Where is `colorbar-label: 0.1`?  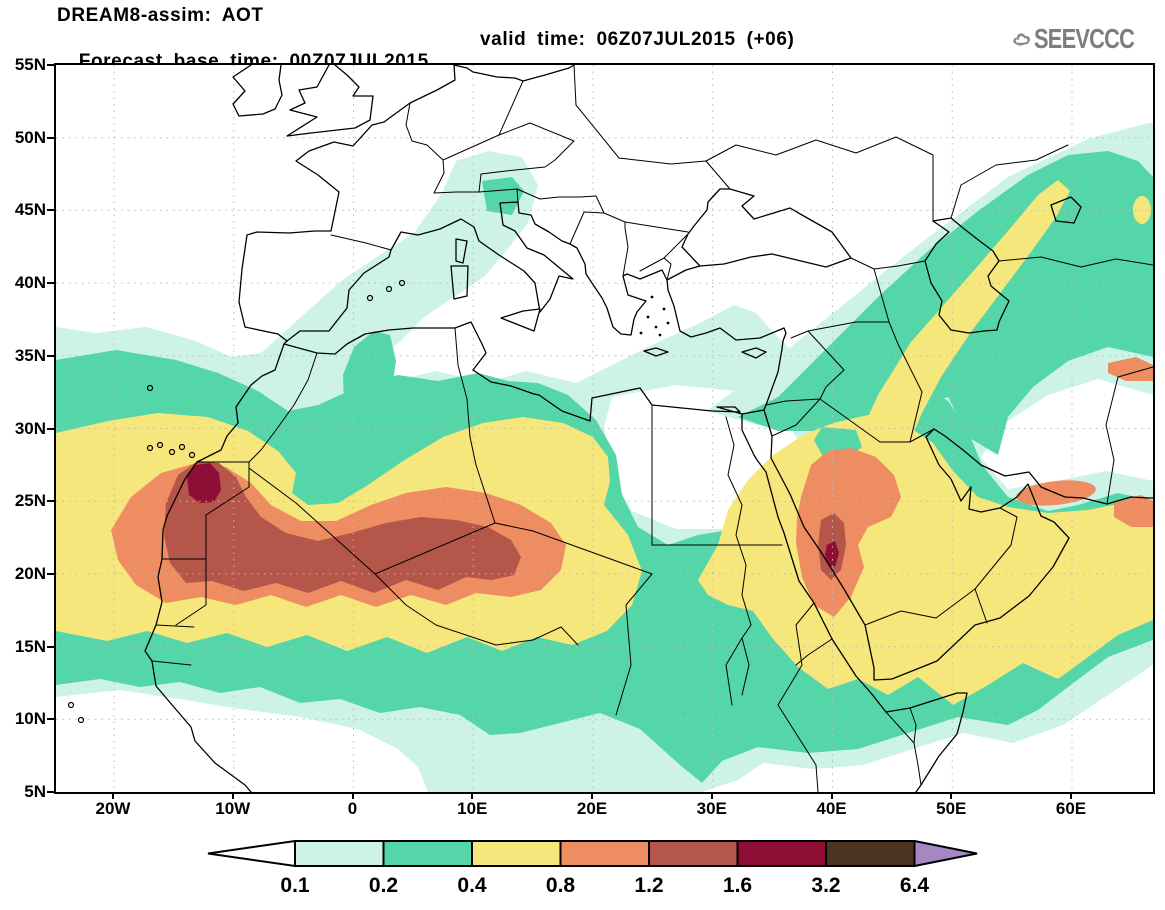 colorbar-label: 0.1 is located at coordinates (295, 885).